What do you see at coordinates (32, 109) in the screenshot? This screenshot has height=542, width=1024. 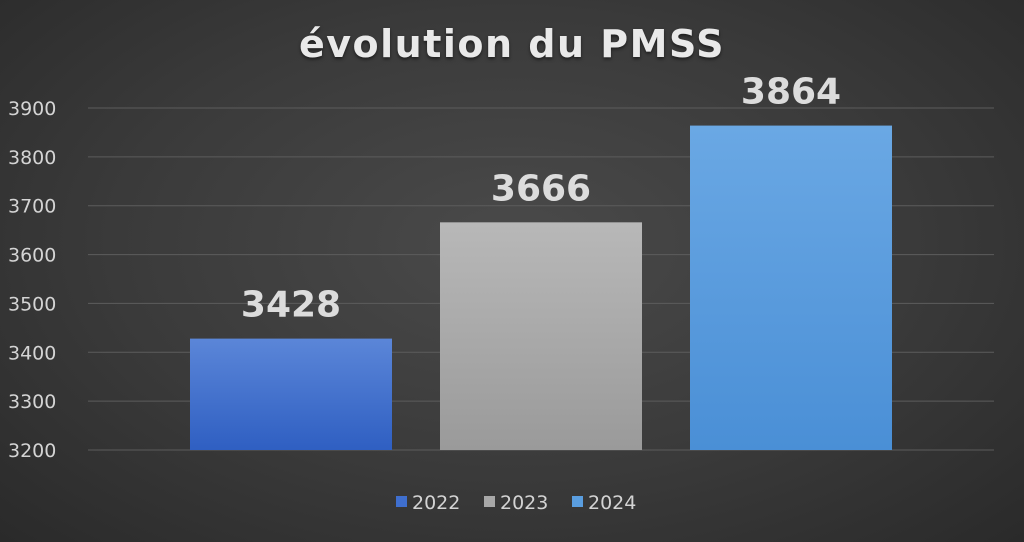 I see `y-tick-label: 3900` at bounding box center [32, 109].